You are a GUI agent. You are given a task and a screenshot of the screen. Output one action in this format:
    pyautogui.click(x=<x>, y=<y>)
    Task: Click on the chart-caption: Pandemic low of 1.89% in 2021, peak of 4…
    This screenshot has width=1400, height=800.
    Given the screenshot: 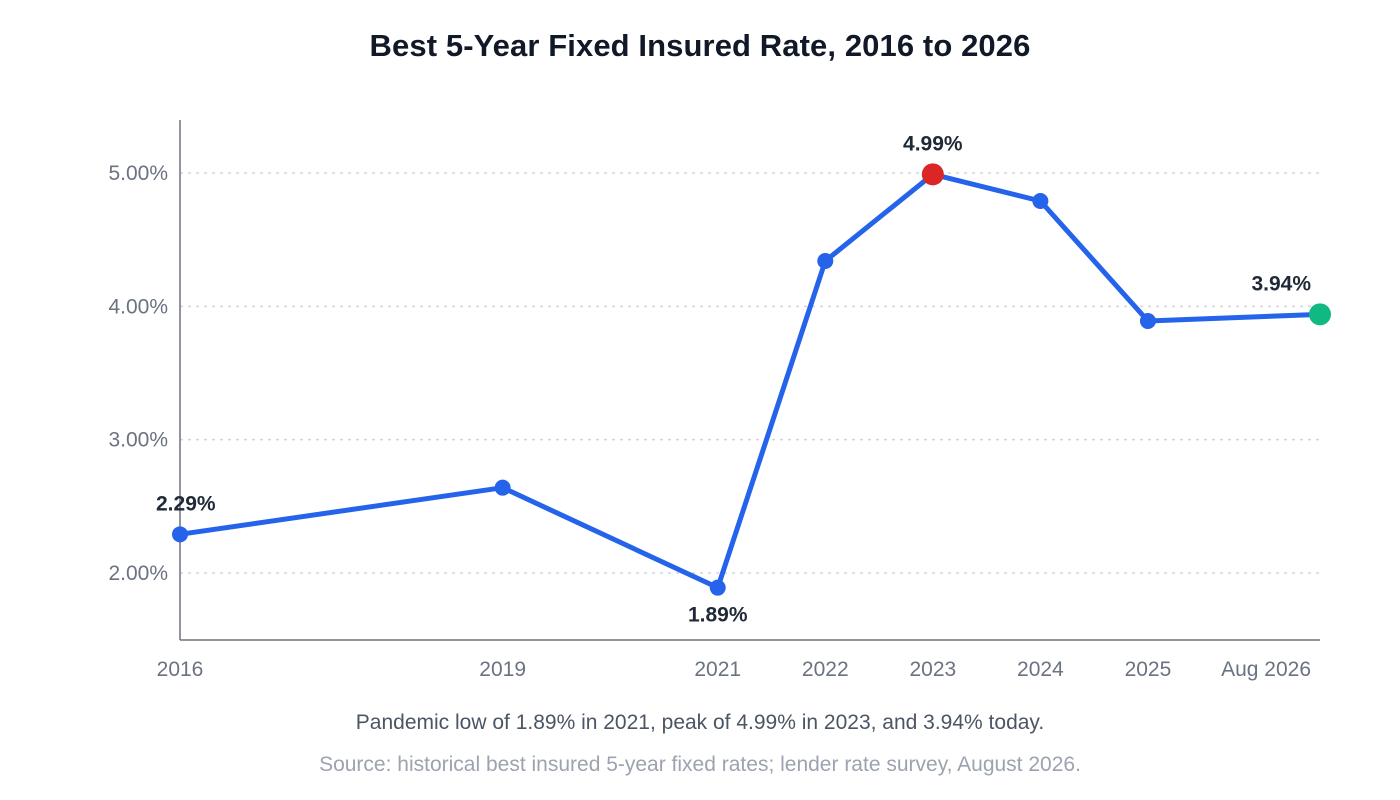 What is the action you would take?
    pyautogui.click(x=700, y=722)
    